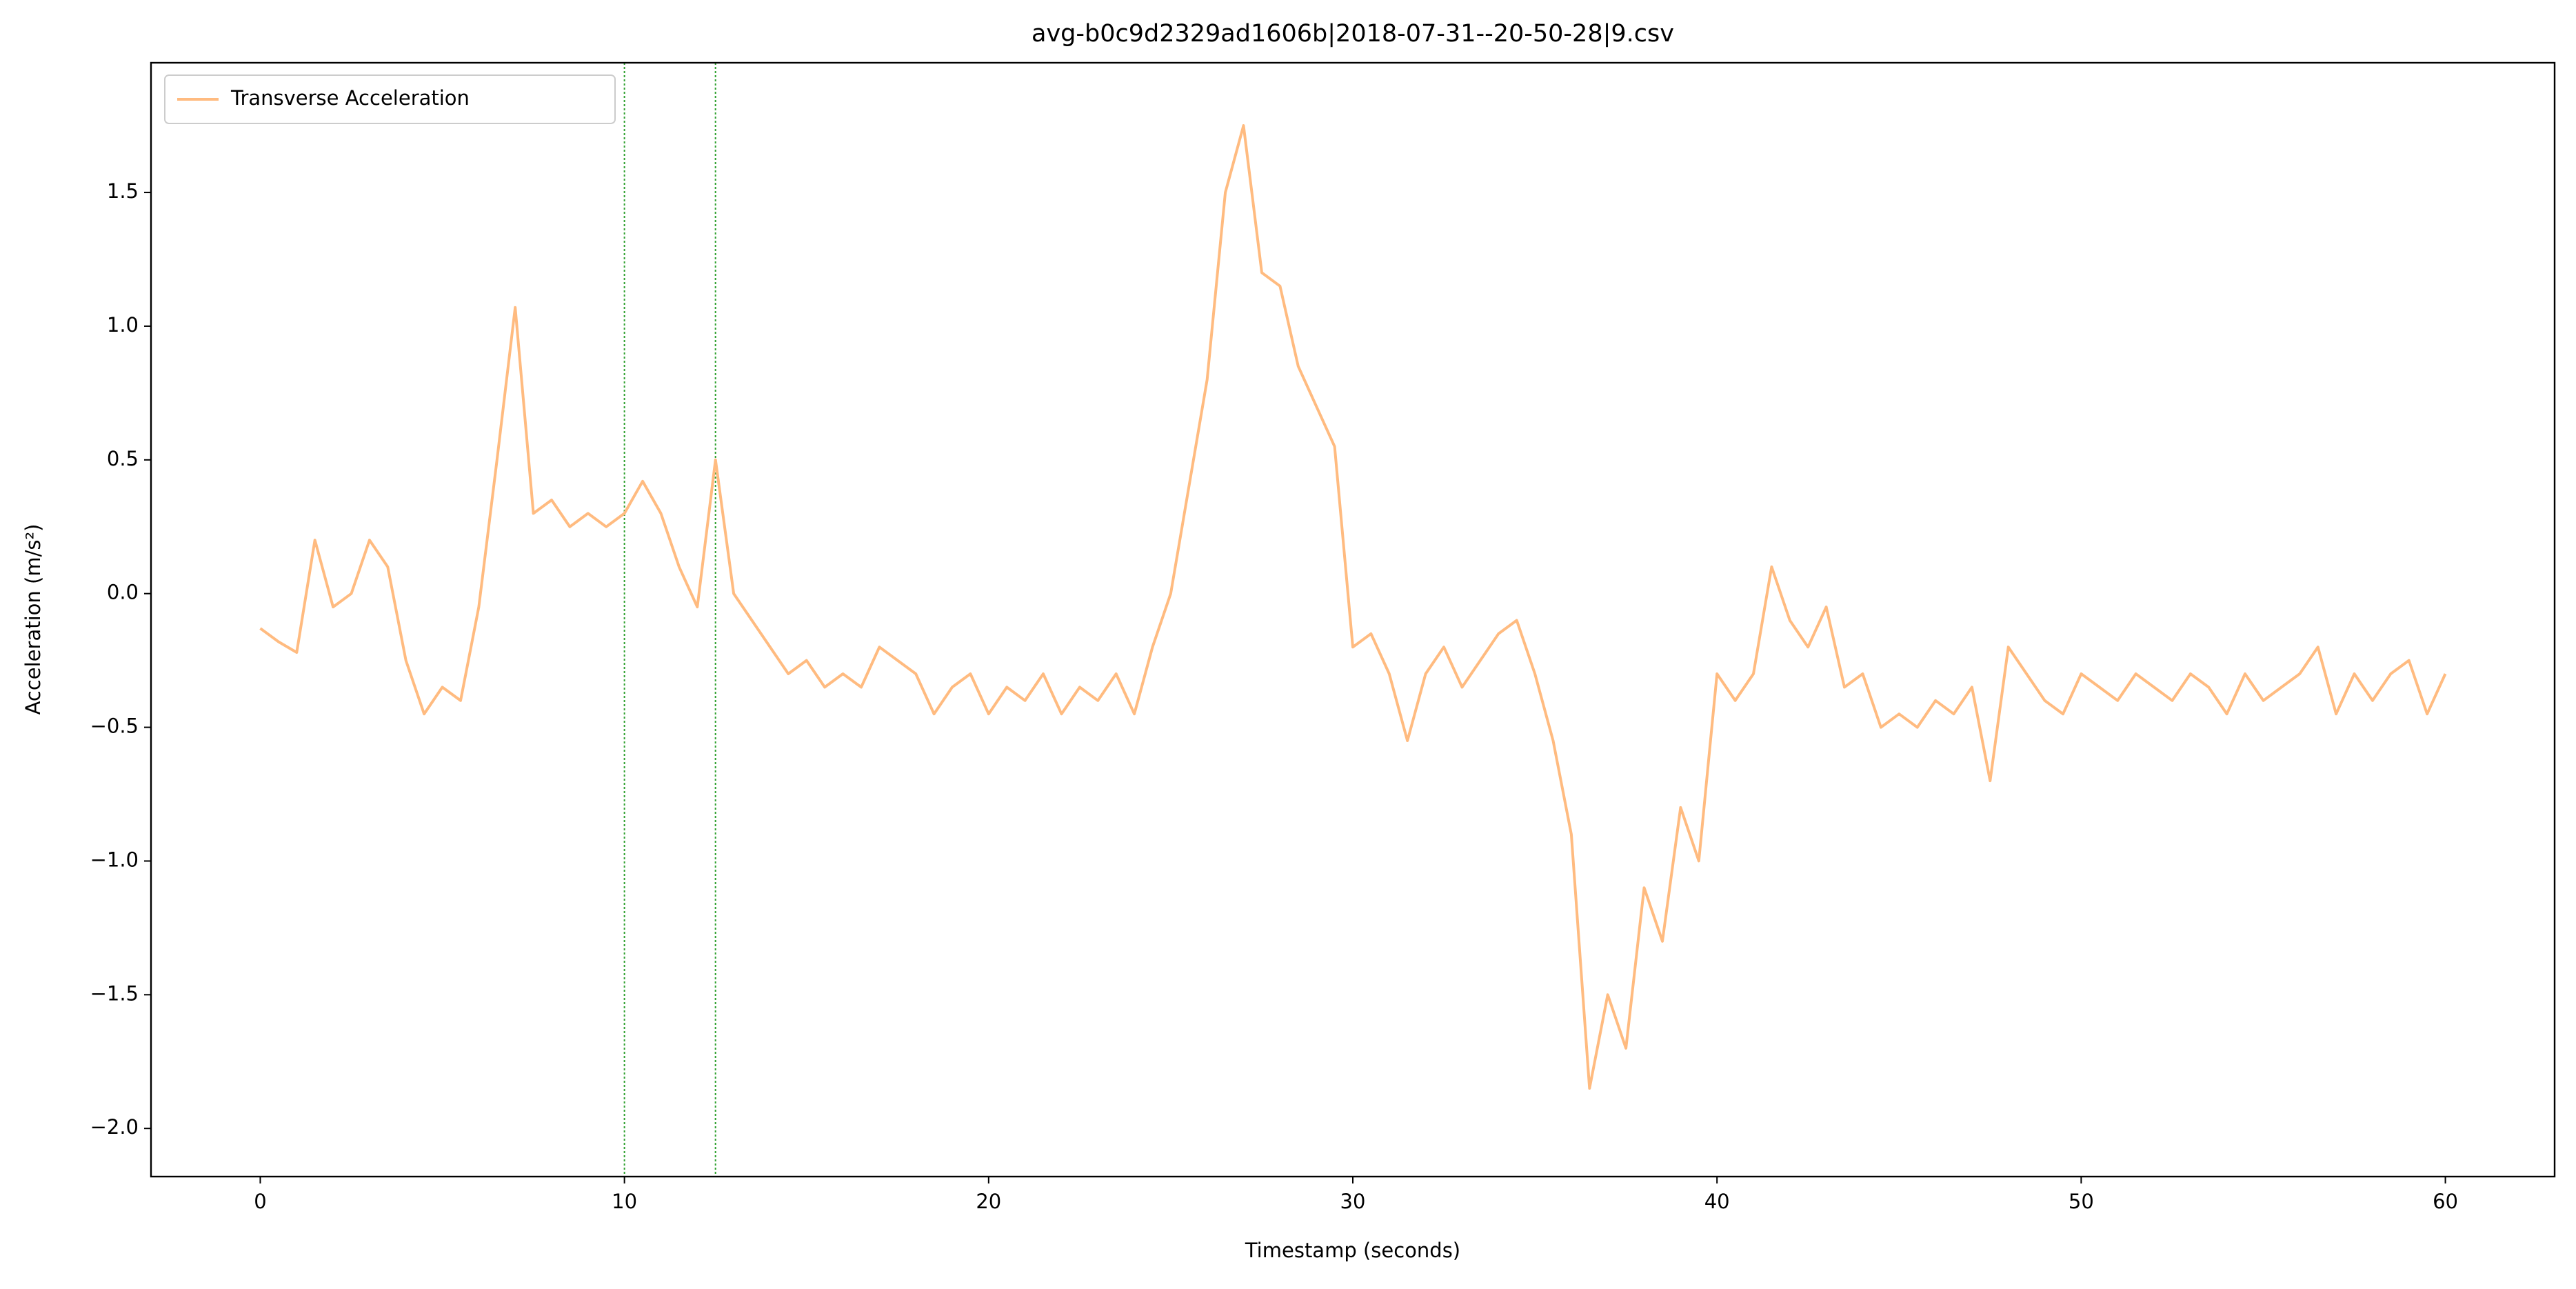 This screenshot has height=1289, width=2576. I want to click on x-tick-label: 40, so click(1717, 1201).